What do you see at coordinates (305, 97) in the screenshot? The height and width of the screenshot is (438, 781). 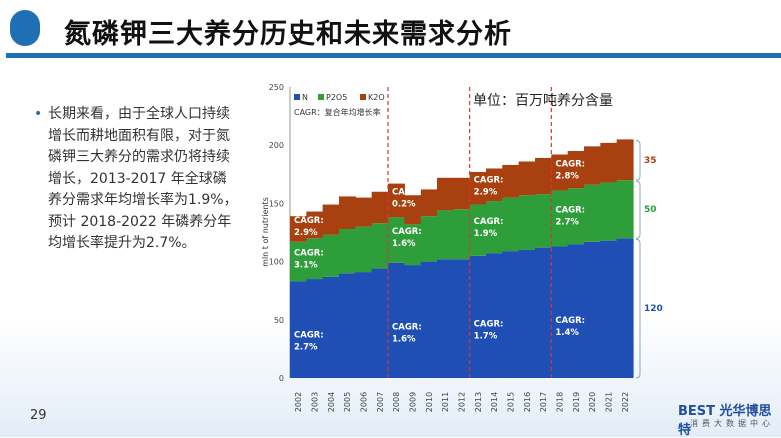 I see `legend-label: N` at bounding box center [305, 97].